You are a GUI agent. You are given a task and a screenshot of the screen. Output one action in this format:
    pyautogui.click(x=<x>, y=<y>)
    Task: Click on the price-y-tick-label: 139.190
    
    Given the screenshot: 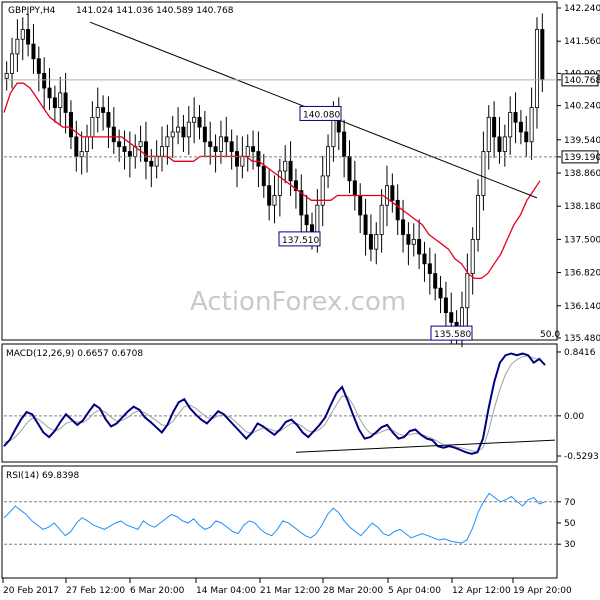 What is the action you would take?
    pyautogui.click(x=582, y=158)
    